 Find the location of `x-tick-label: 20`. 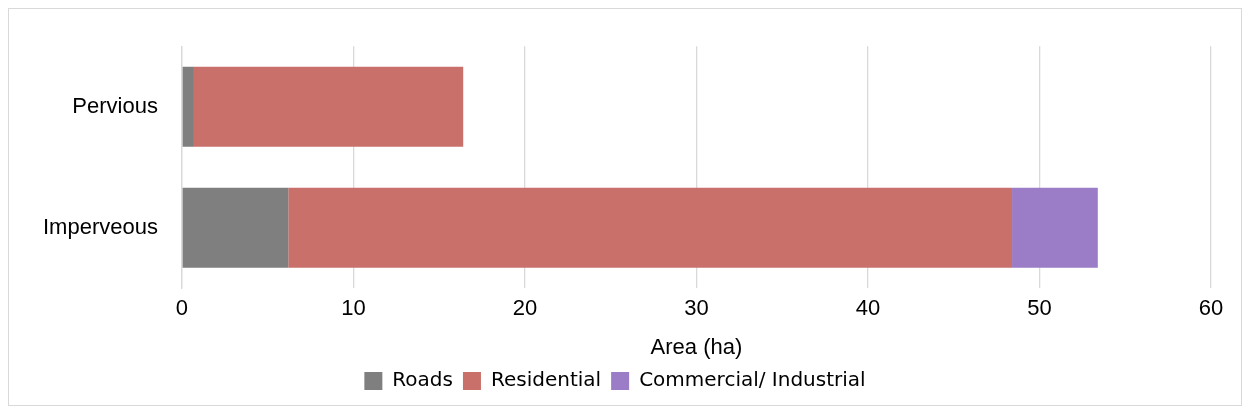

x-tick-label: 20 is located at coordinates (525, 308).